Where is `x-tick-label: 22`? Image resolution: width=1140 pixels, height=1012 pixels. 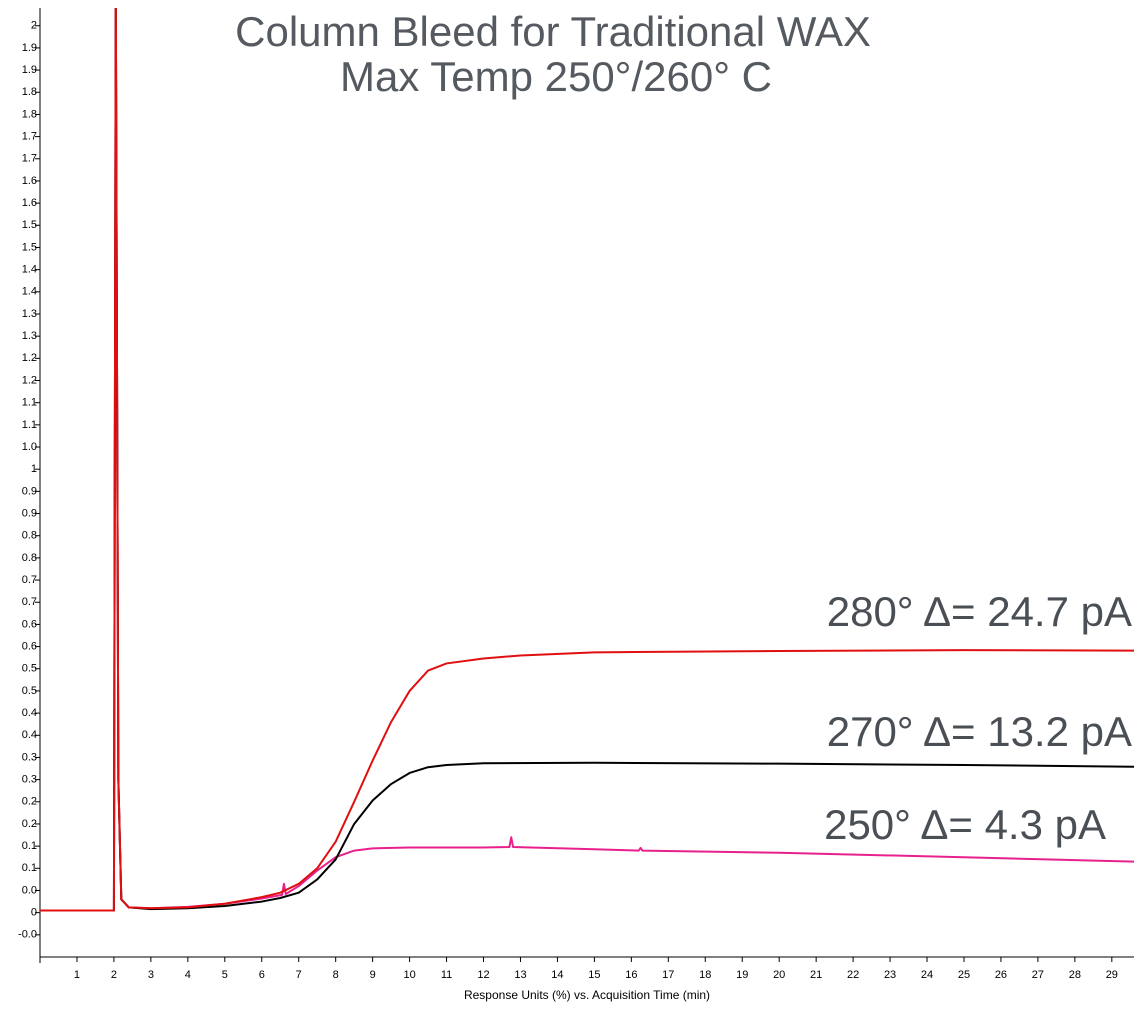
x-tick-label: 22 is located at coordinates (853, 975).